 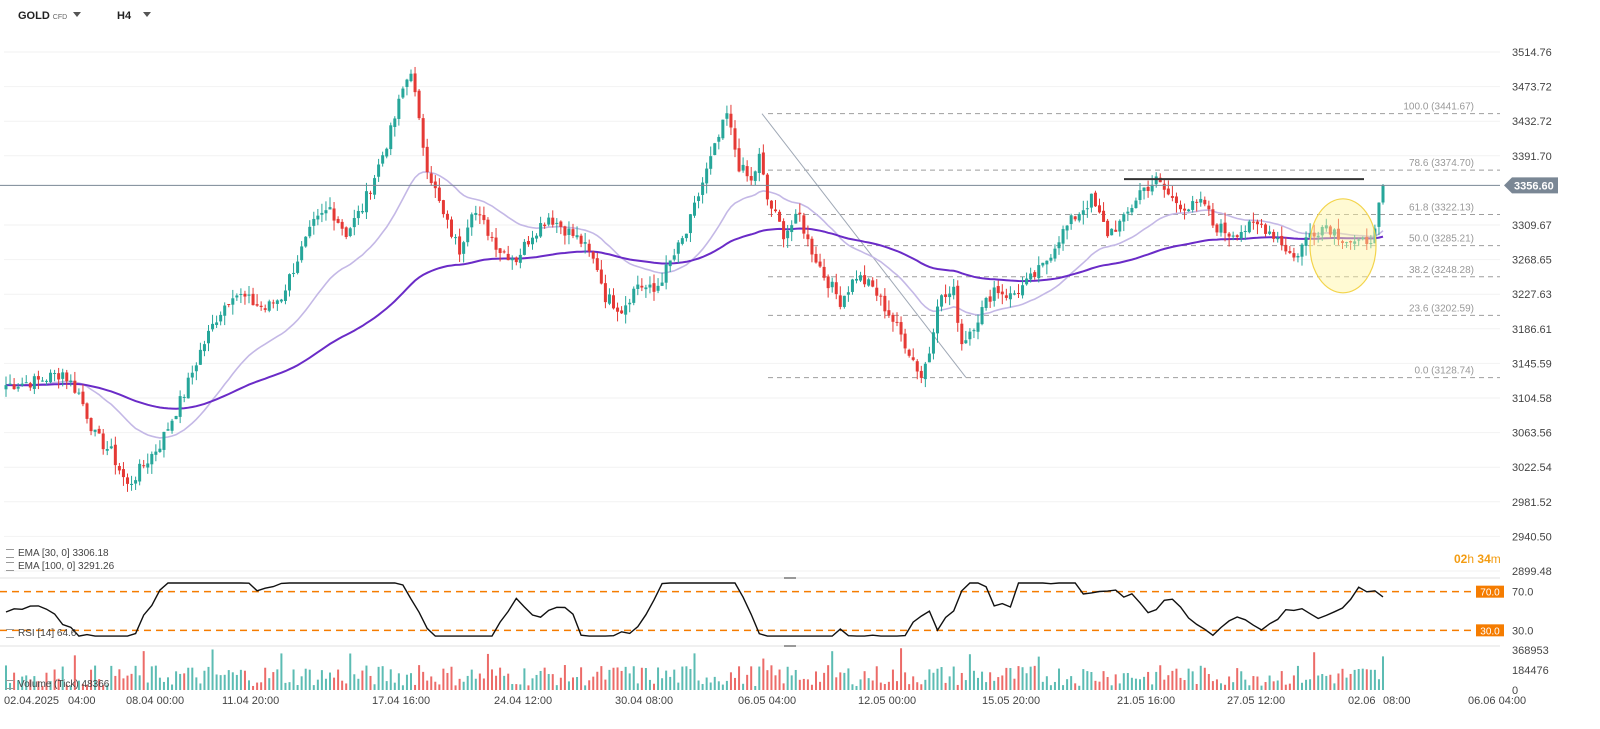 I want to click on symbol-selector: GOLD CFD, so click(x=42, y=16).